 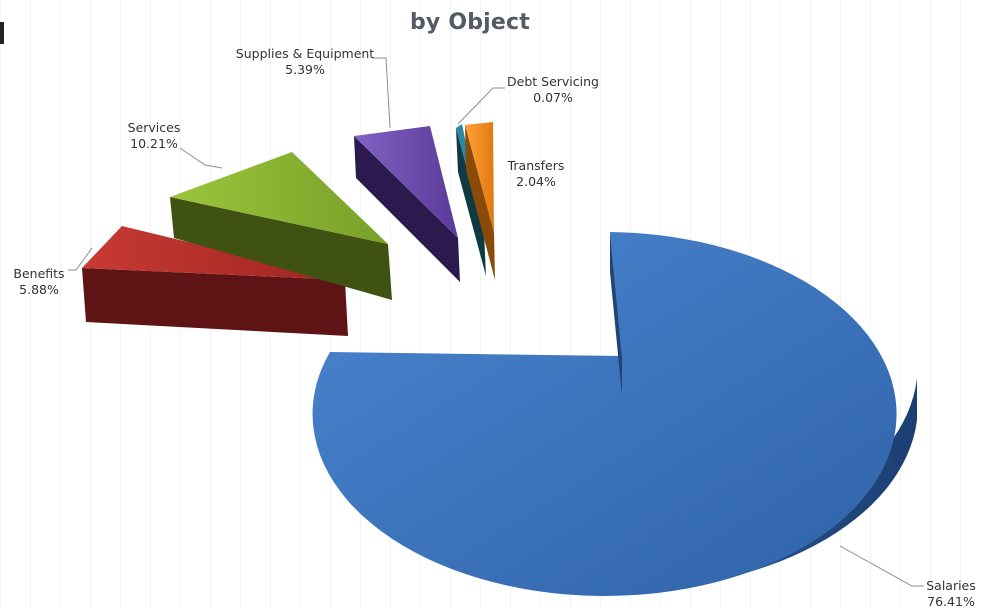 I want to click on slice-transfers, so click(x=480, y=201).